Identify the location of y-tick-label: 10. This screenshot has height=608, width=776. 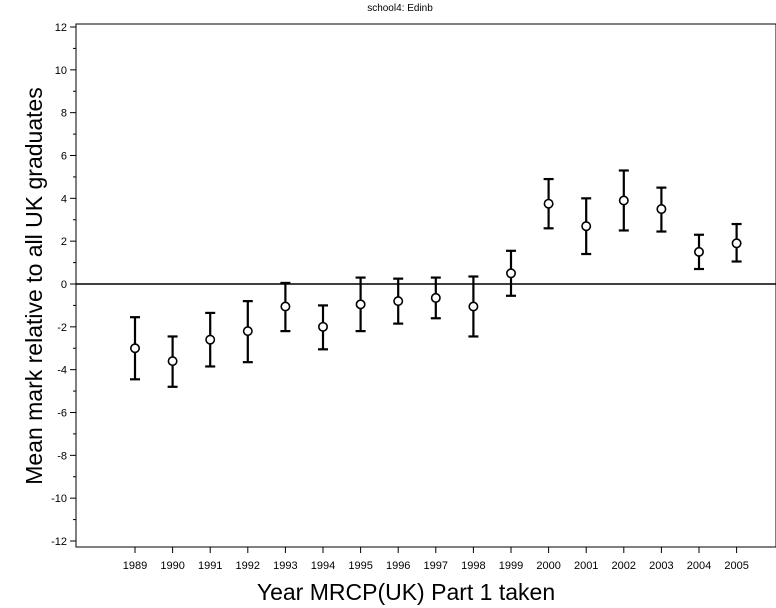
(61, 71).